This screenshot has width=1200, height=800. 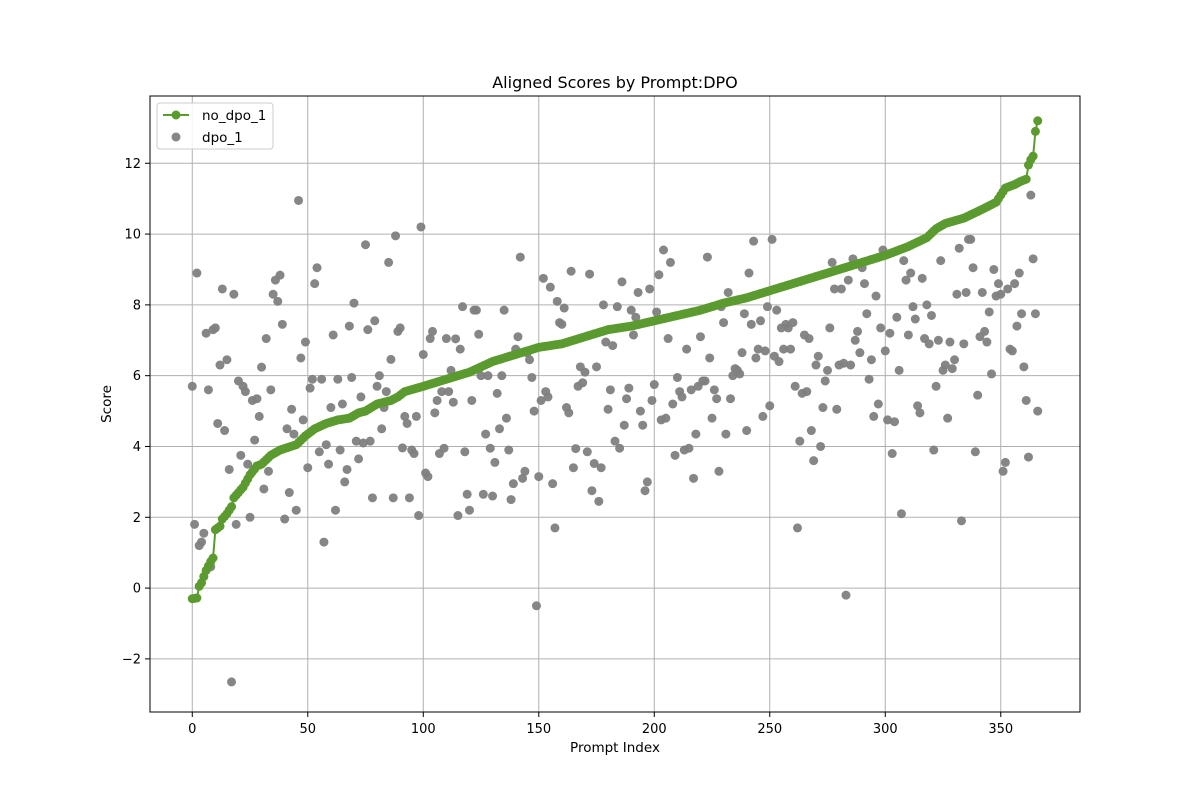 What do you see at coordinates (176, 115) in the screenshot?
I see `legend-swatch-no_dpo_1-marker` at bounding box center [176, 115].